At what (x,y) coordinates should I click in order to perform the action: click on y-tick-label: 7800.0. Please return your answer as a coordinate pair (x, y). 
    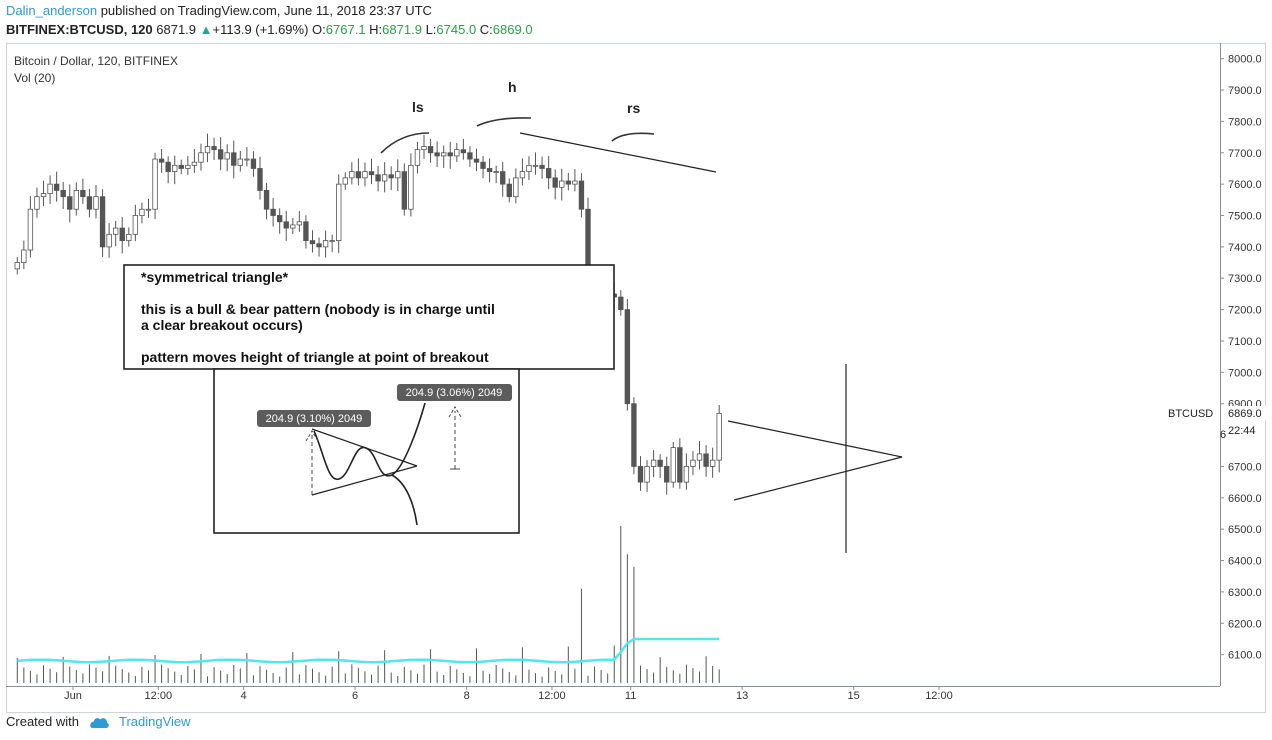
    Looking at the image, I should click on (1245, 122).